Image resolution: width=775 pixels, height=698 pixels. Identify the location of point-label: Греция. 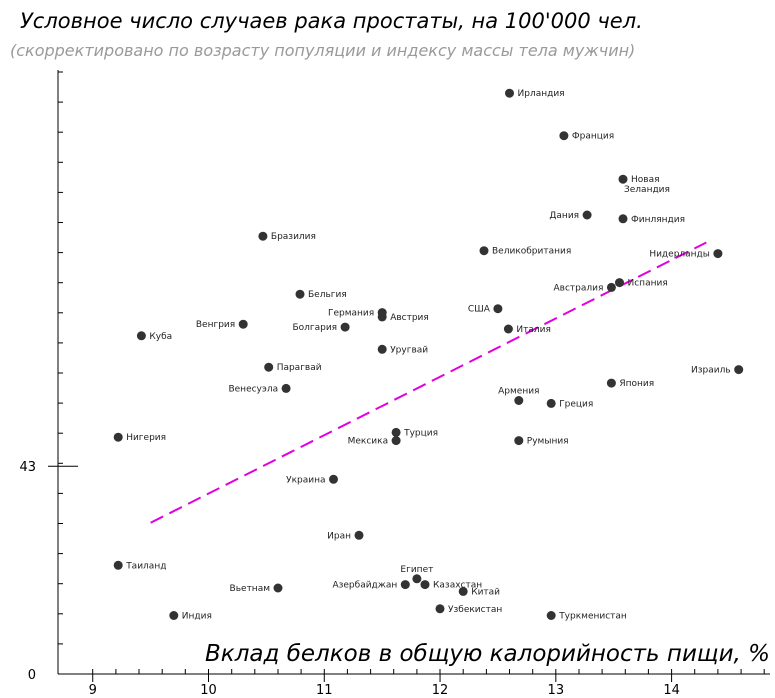
(576, 404).